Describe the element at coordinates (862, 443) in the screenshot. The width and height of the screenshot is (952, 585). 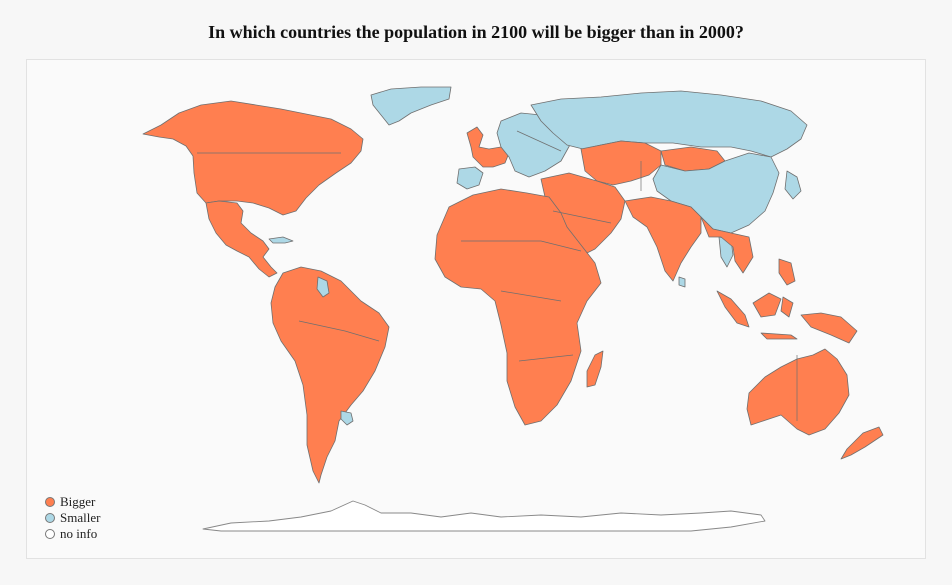
I see `region-new-zealand` at that location.